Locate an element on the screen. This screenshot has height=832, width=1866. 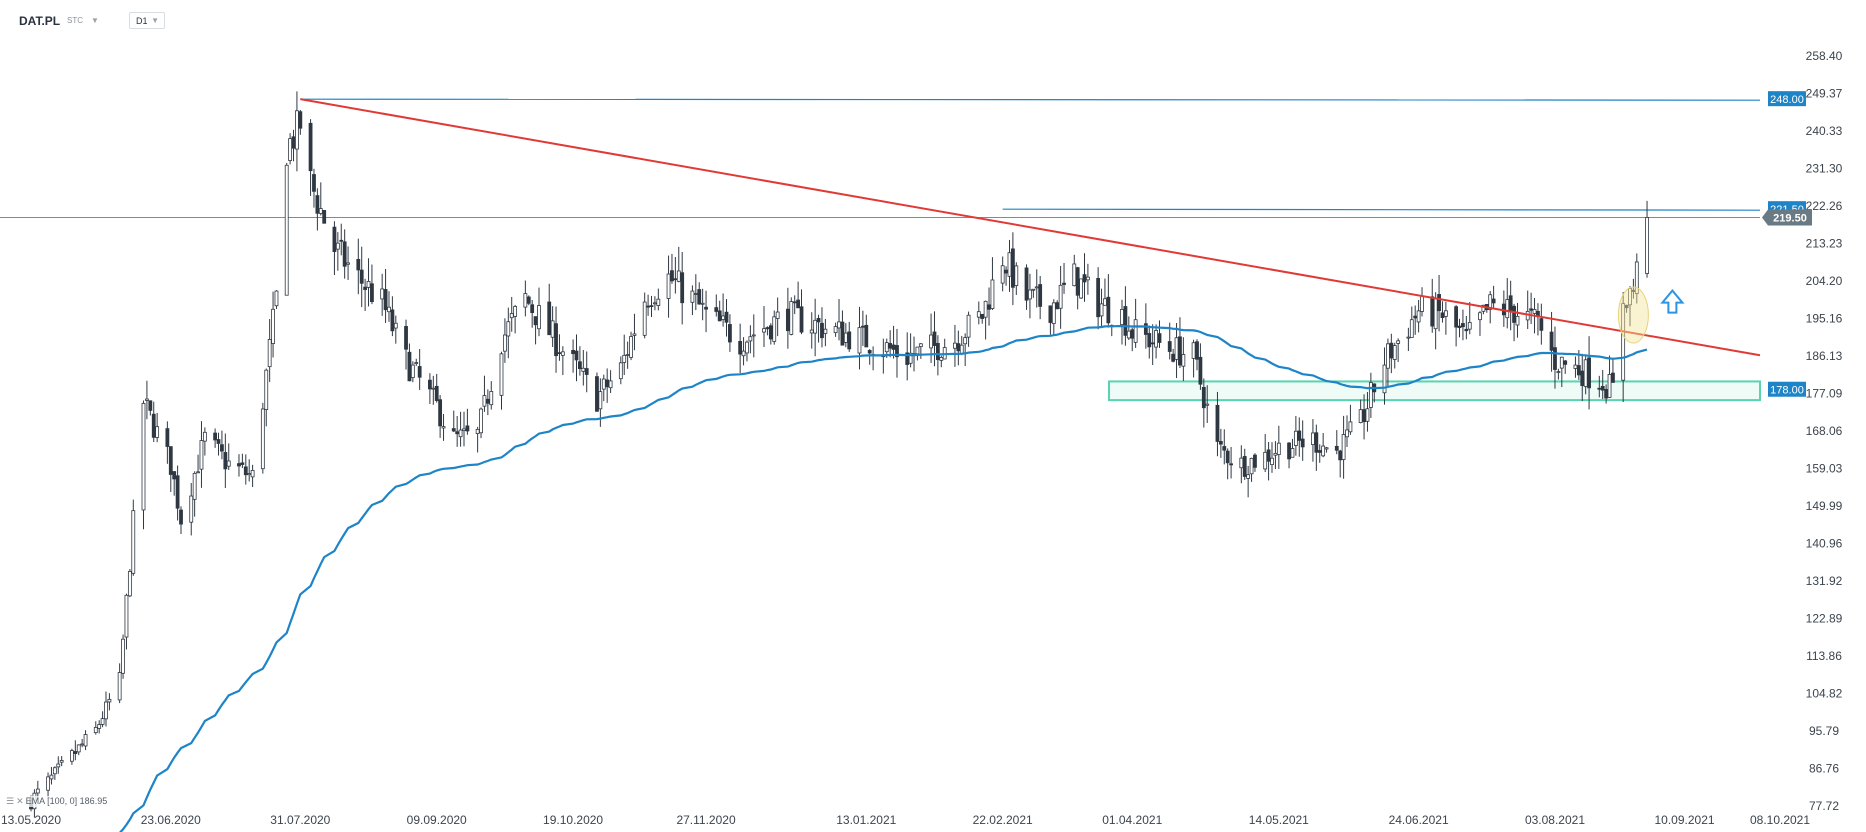
x-tick-label: 03.08.2021 is located at coordinates (1555, 820).